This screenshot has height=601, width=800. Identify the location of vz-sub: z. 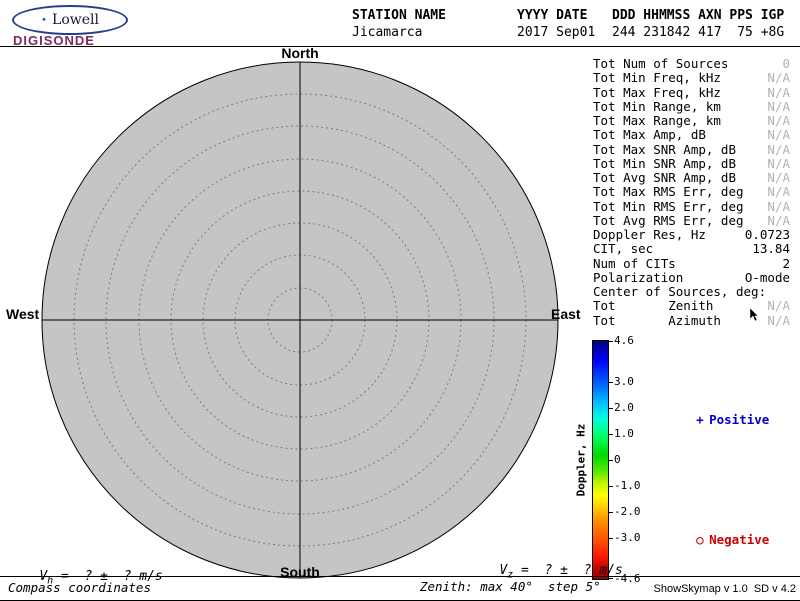
(510, 575).